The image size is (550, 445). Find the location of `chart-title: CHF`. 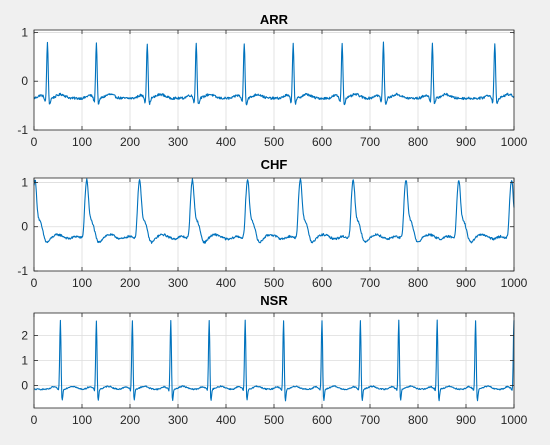

chart-title: CHF is located at coordinates (274, 164).